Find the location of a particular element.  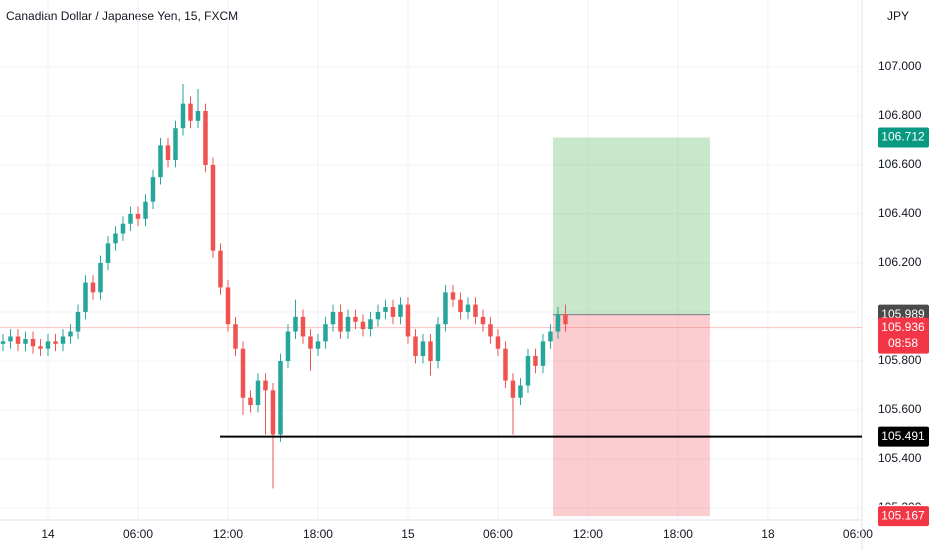

chart-title: Canadian Dollar / Japanese Yen, 15, FXCM is located at coordinates (122, 16).